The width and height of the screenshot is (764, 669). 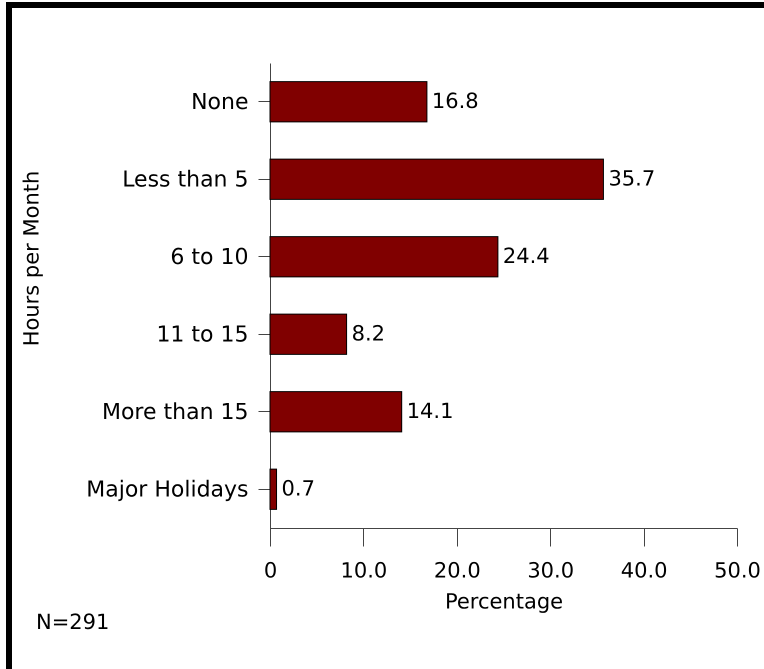 I want to click on x-axis-title: Percentage, so click(x=504, y=602).